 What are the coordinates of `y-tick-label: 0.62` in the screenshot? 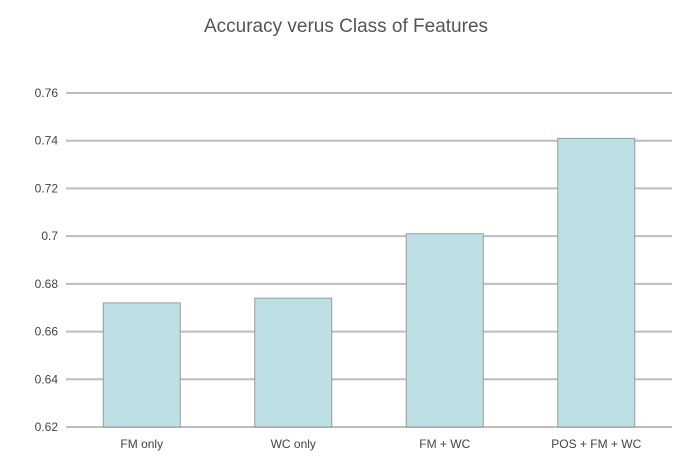 It's located at (47, 427).